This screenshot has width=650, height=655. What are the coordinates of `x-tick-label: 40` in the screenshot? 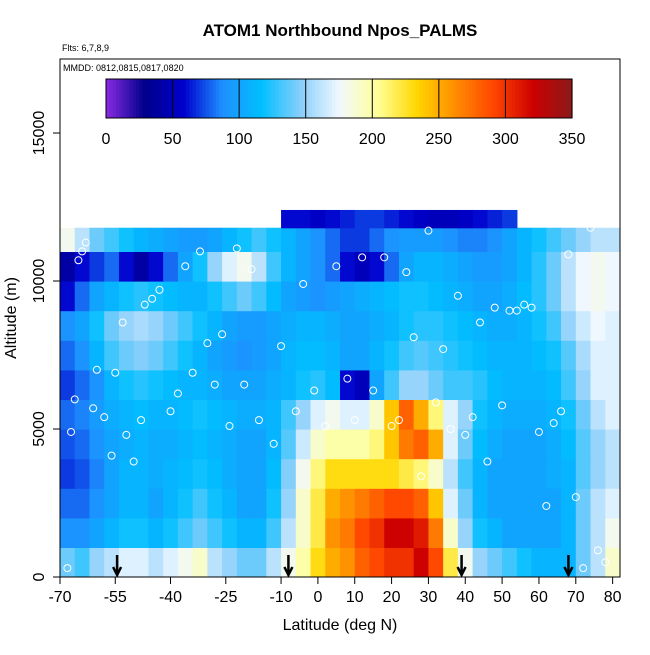 It's located at (465, 597).